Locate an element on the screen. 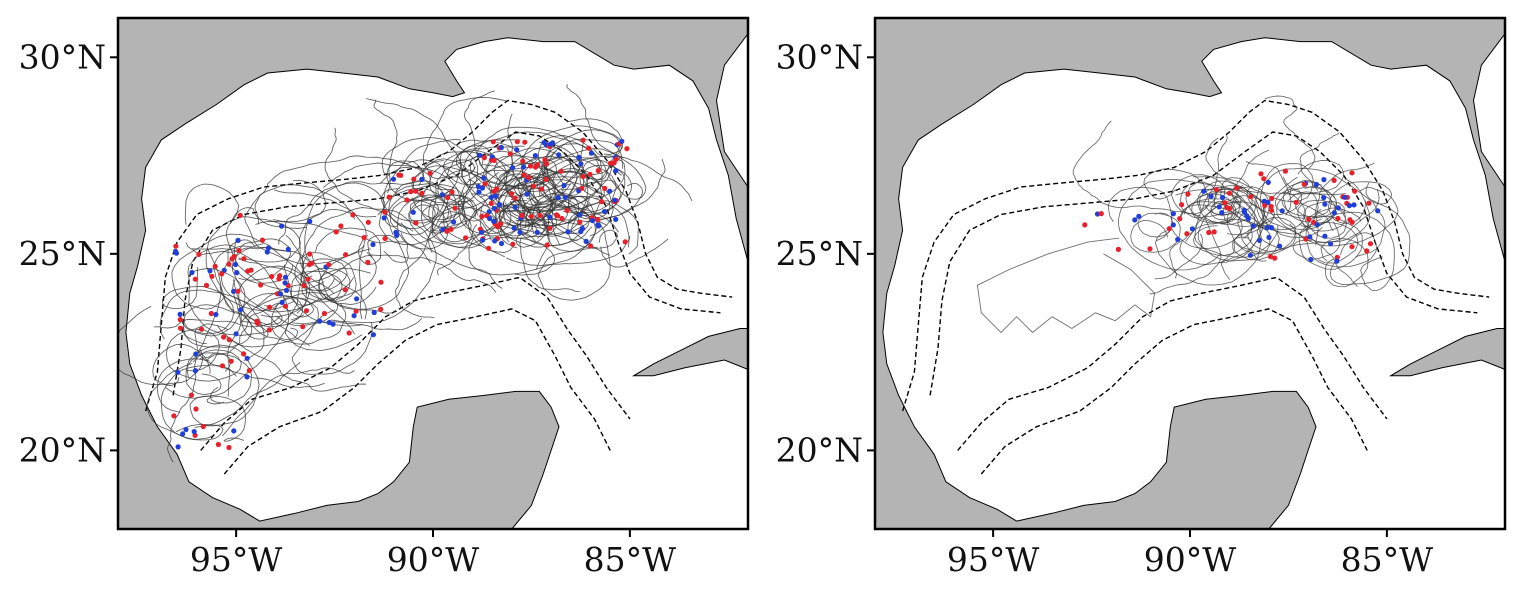  lat-tick-label: 20°N is located at coordinates (819, 449).